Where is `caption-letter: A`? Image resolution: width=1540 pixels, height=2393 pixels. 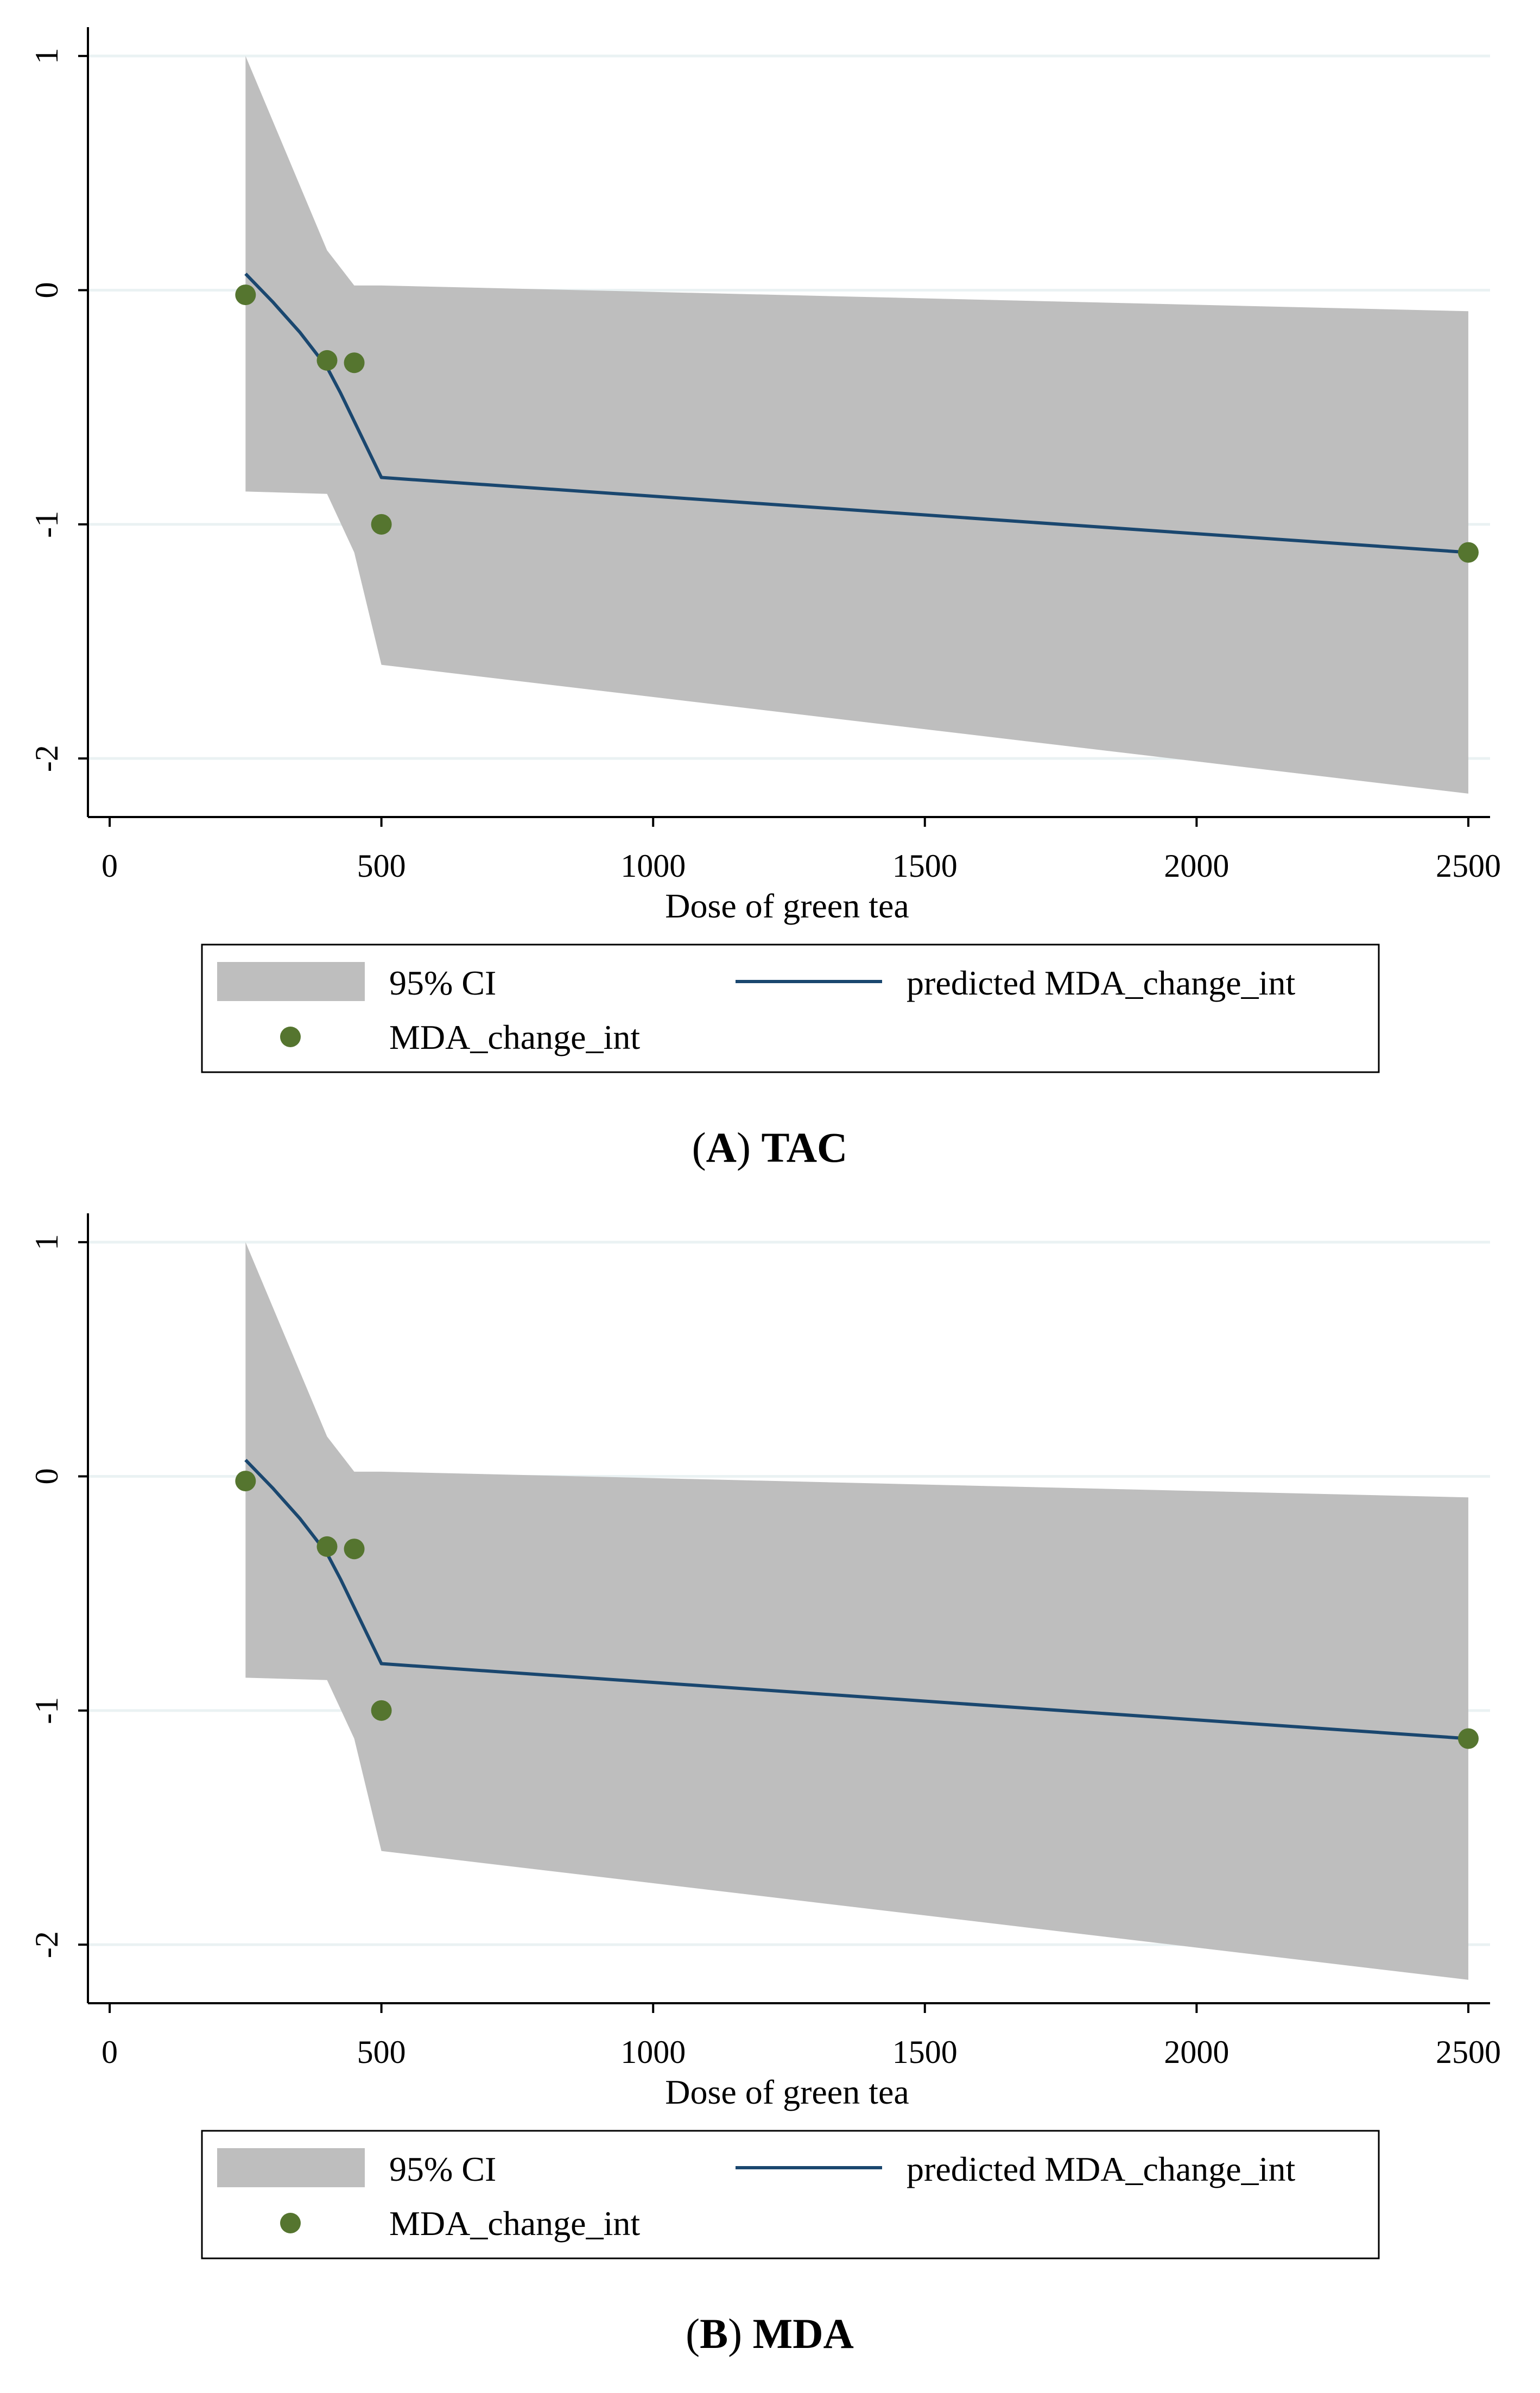 caption-letter: A is located at coordinates (721, 1147).